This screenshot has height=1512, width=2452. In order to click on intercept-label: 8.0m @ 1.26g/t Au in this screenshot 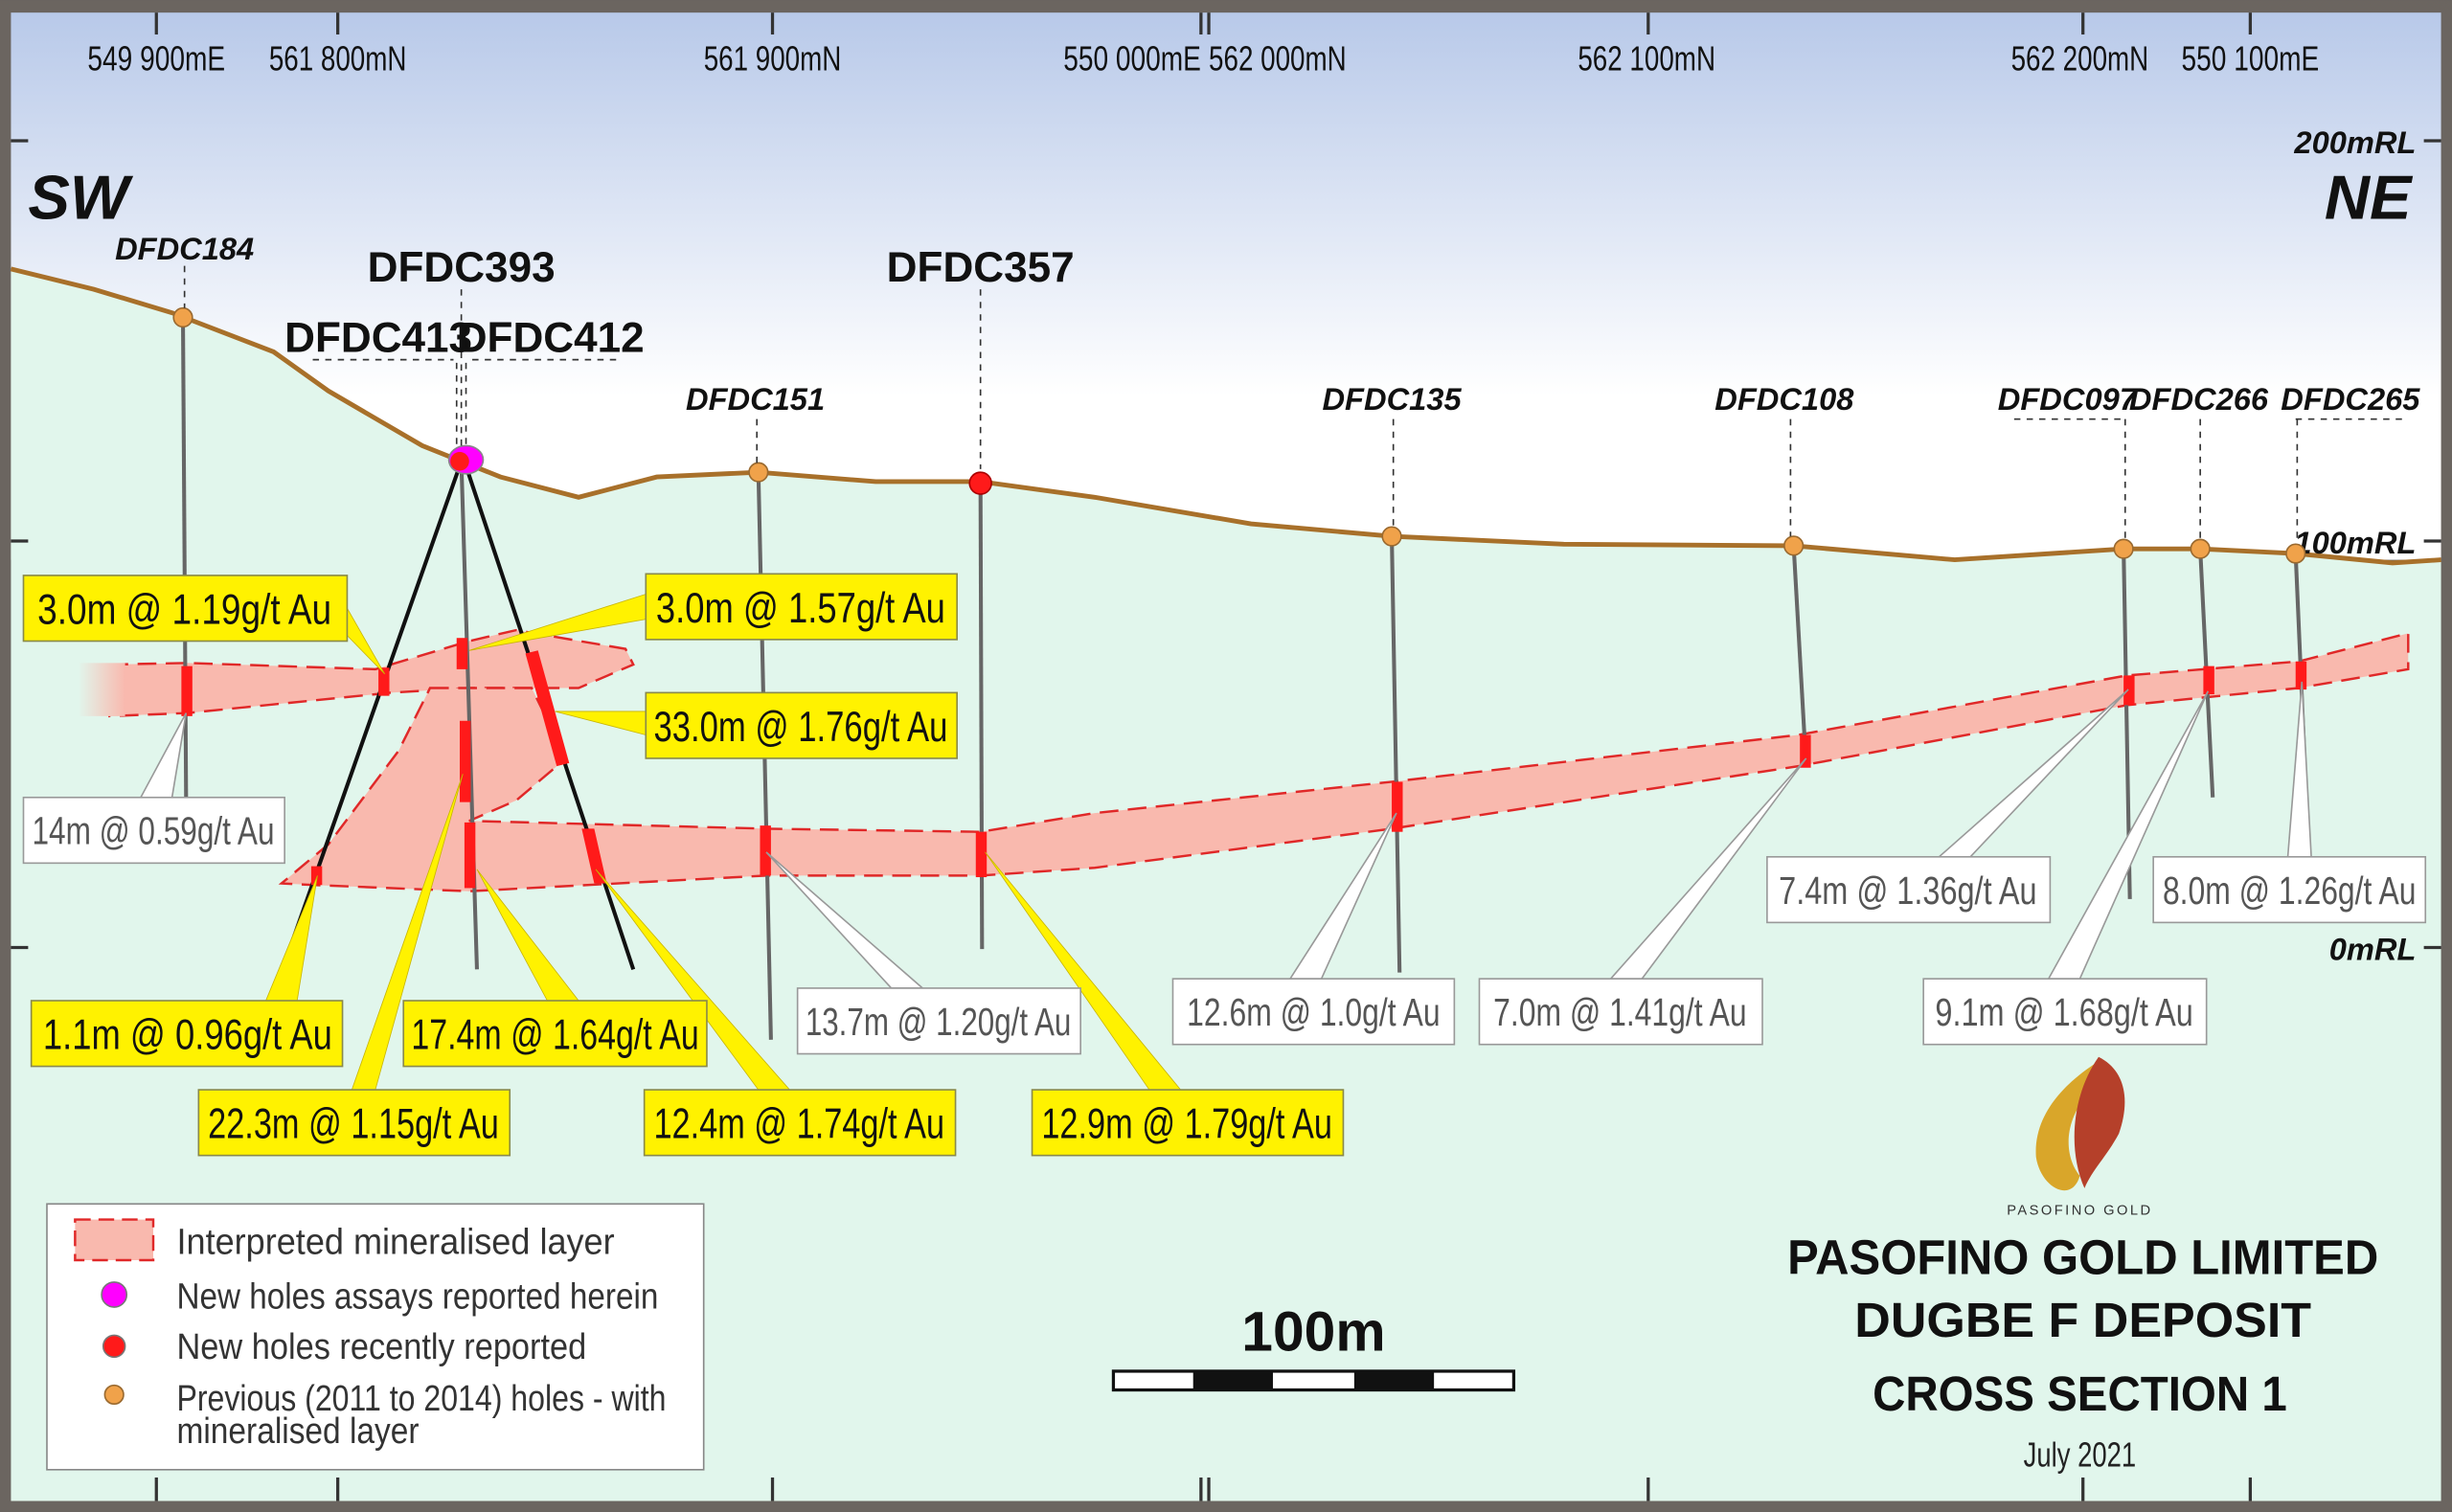, I will do `click(2289, 891)`.